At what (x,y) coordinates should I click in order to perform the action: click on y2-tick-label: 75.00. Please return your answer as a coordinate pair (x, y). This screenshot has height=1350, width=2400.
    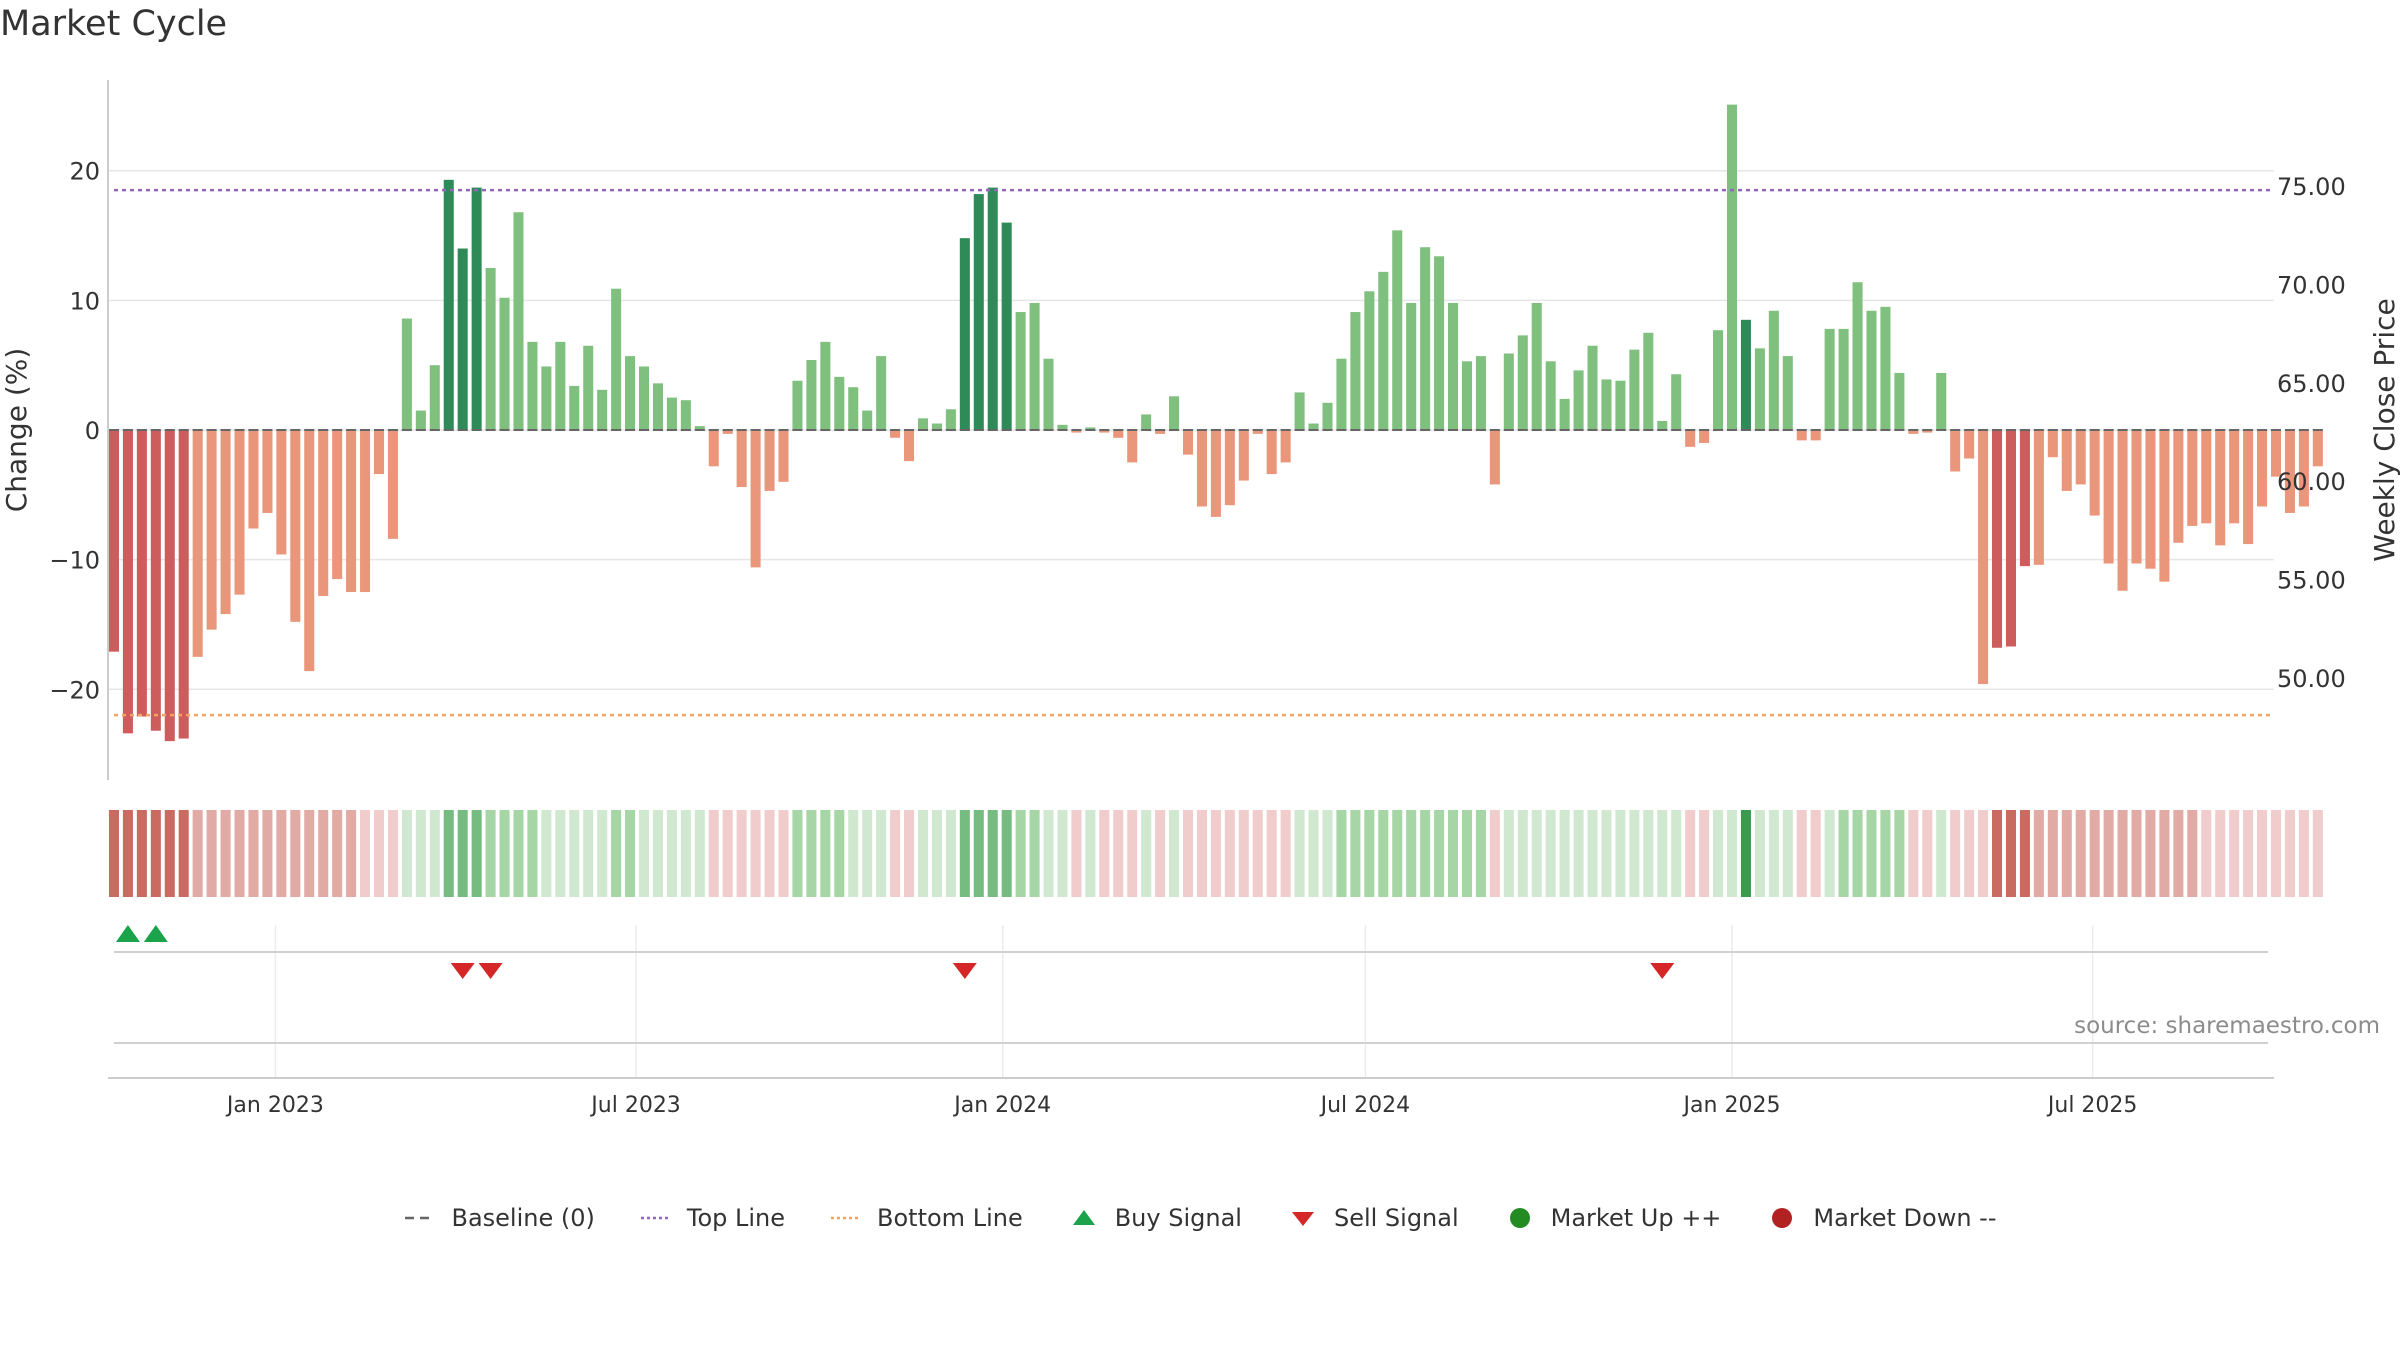
    Looking at the image, I should click on (2311, 187).